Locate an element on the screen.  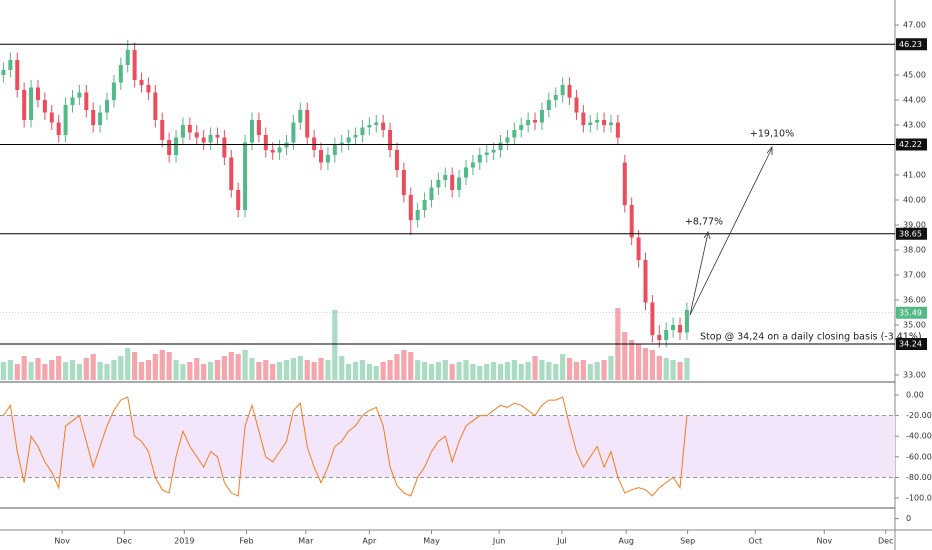
x-tick-label: Jul is located at coordinates (561, 541).